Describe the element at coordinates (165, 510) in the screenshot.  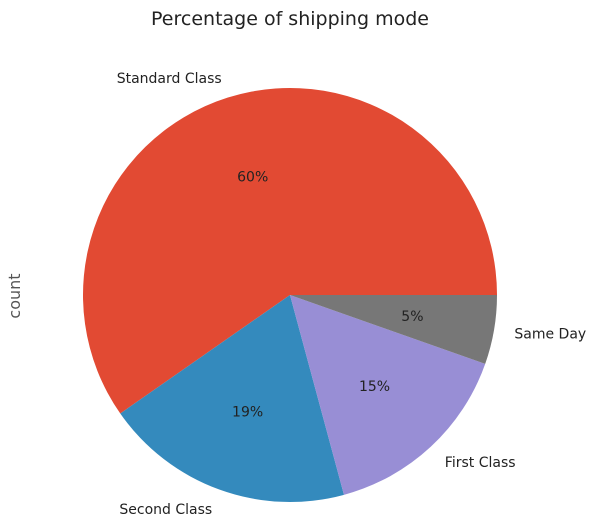
I see `slice-label-second-class: Second Class` at that location.